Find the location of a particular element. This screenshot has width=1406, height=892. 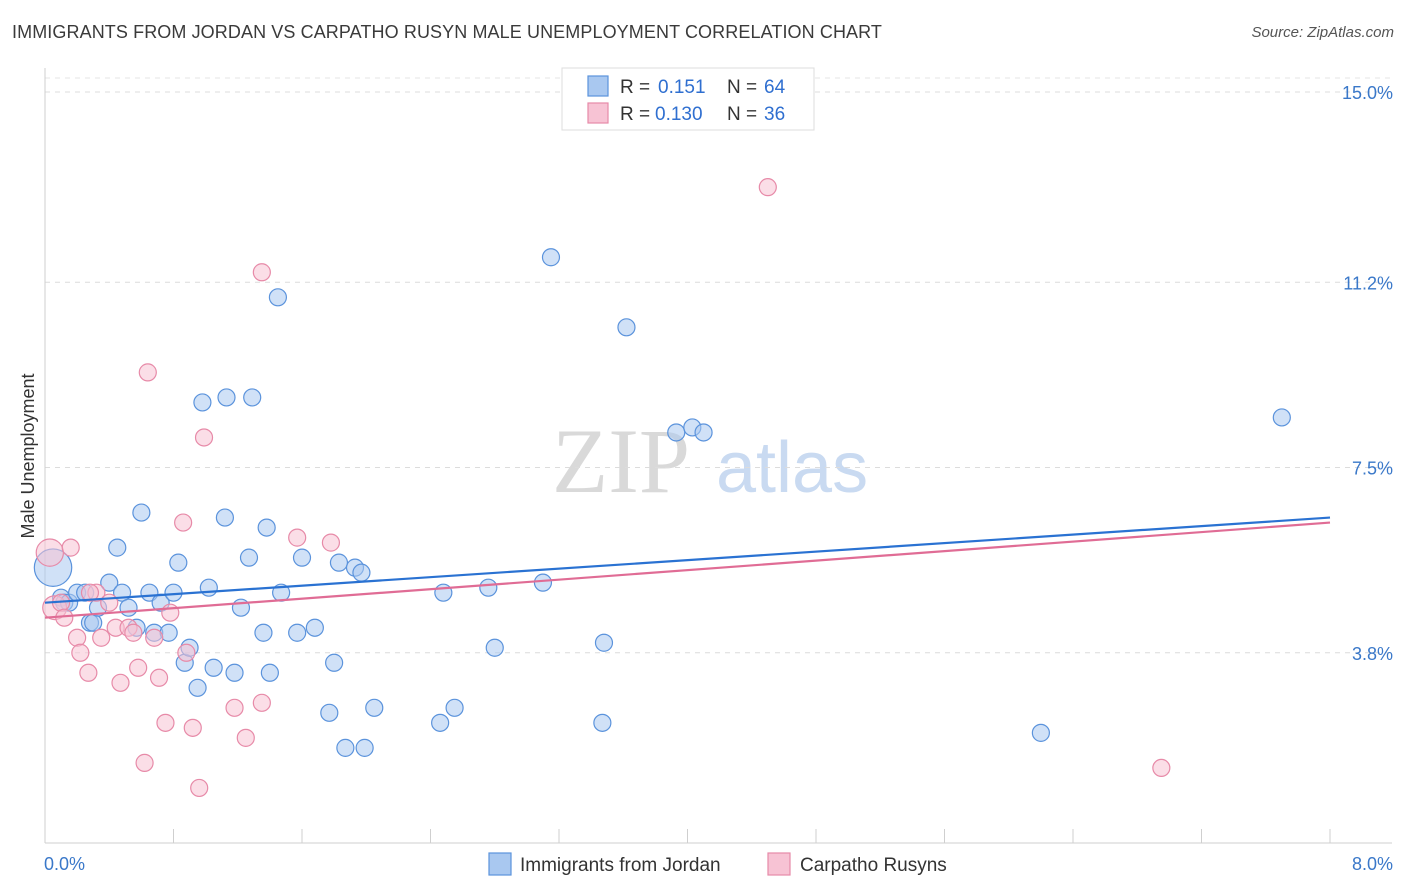

trend-lines is located at coordinates (687, 567).